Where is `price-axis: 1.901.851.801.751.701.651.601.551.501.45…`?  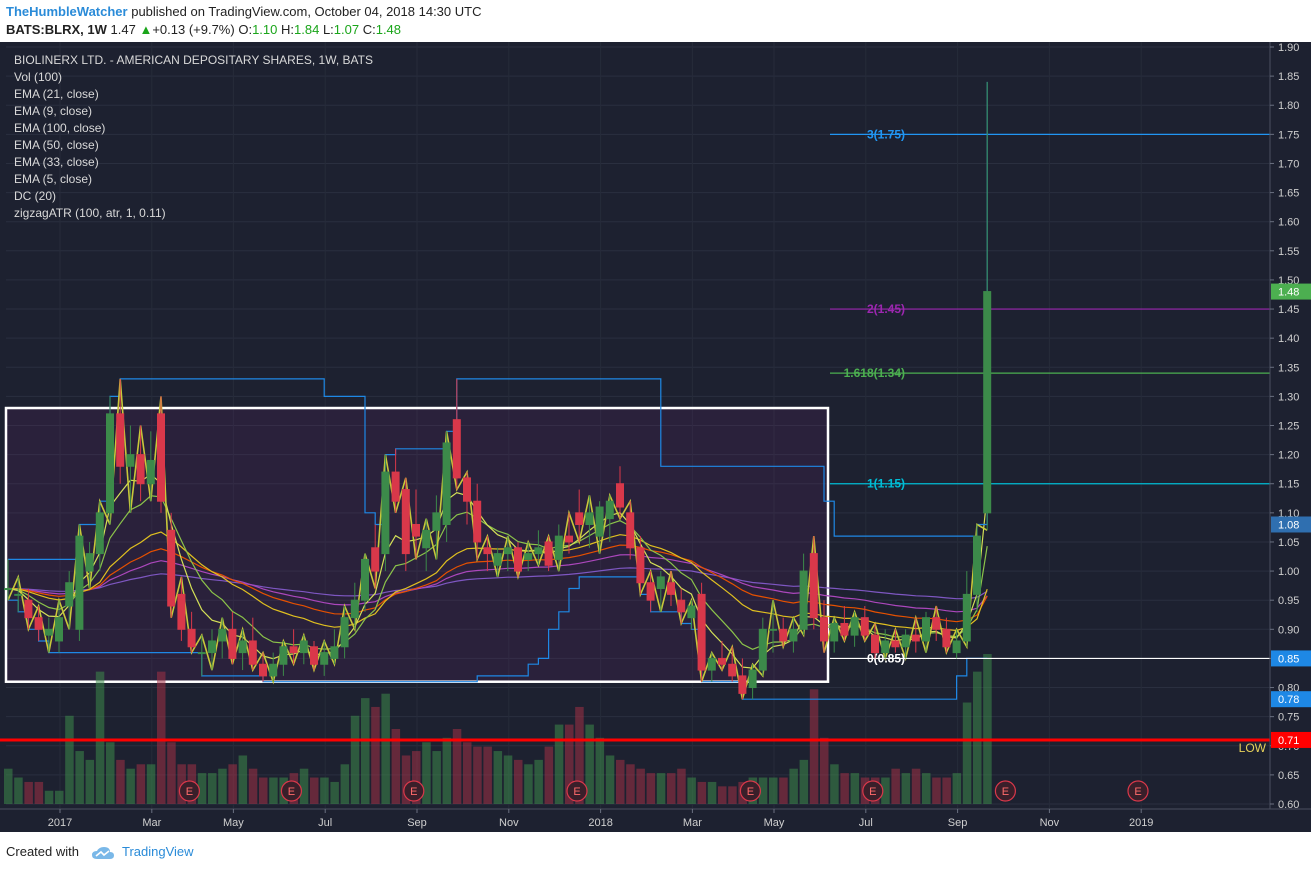
price-axis: 1.901.851.801.751.701.651.601.551.501.45… is located at coordinates (1290, 437).